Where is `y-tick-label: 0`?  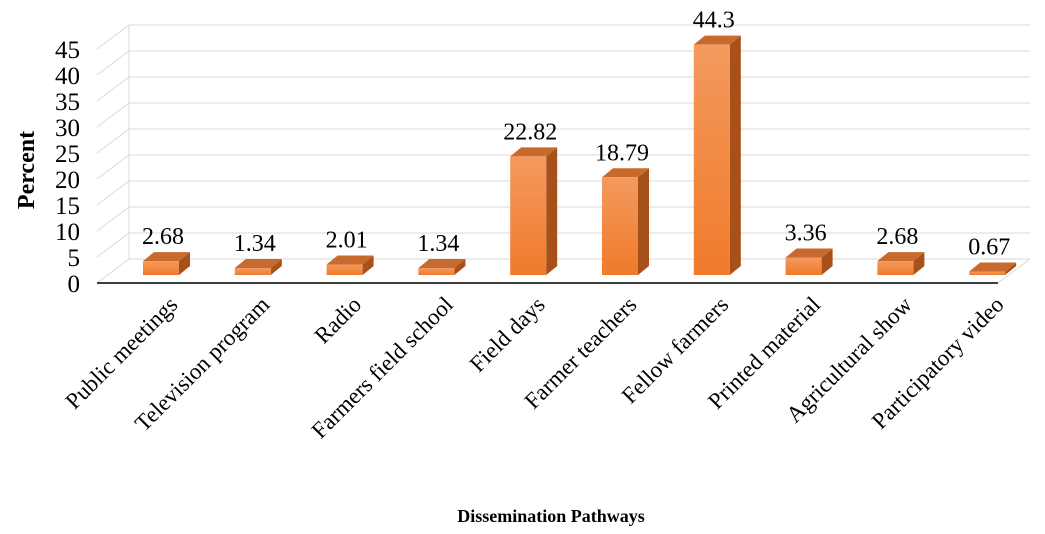
y-tick-label: 0 is located at coordinates (74, 284).